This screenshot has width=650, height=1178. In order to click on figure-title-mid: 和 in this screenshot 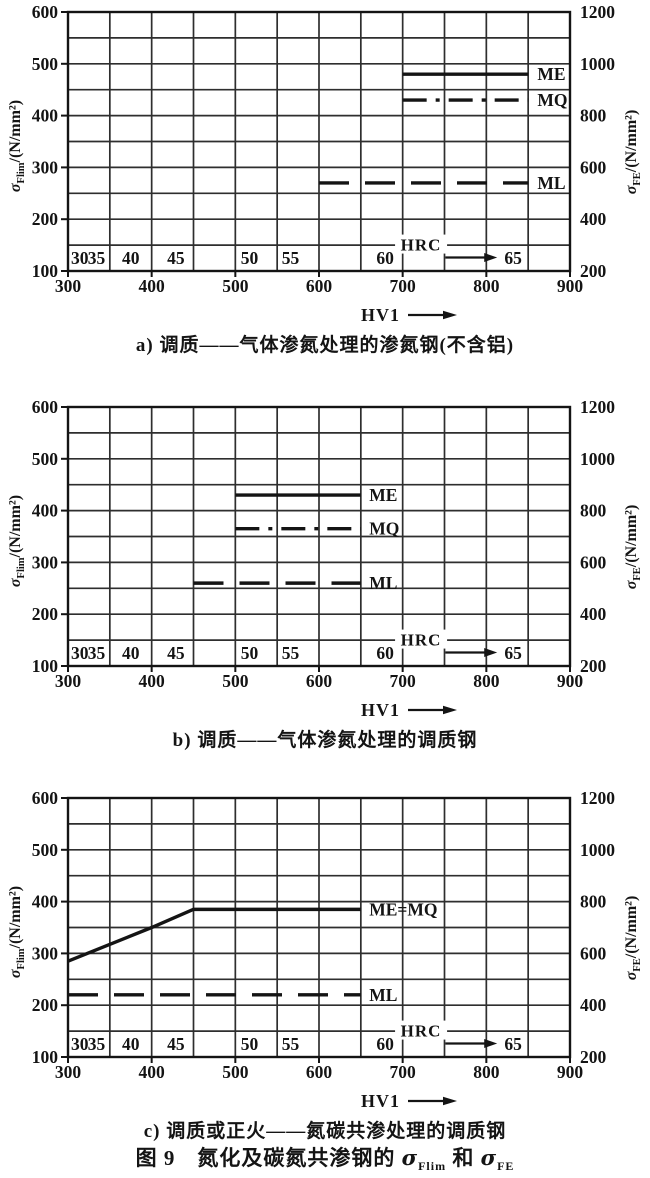, I will do `click(463, 1158)`.